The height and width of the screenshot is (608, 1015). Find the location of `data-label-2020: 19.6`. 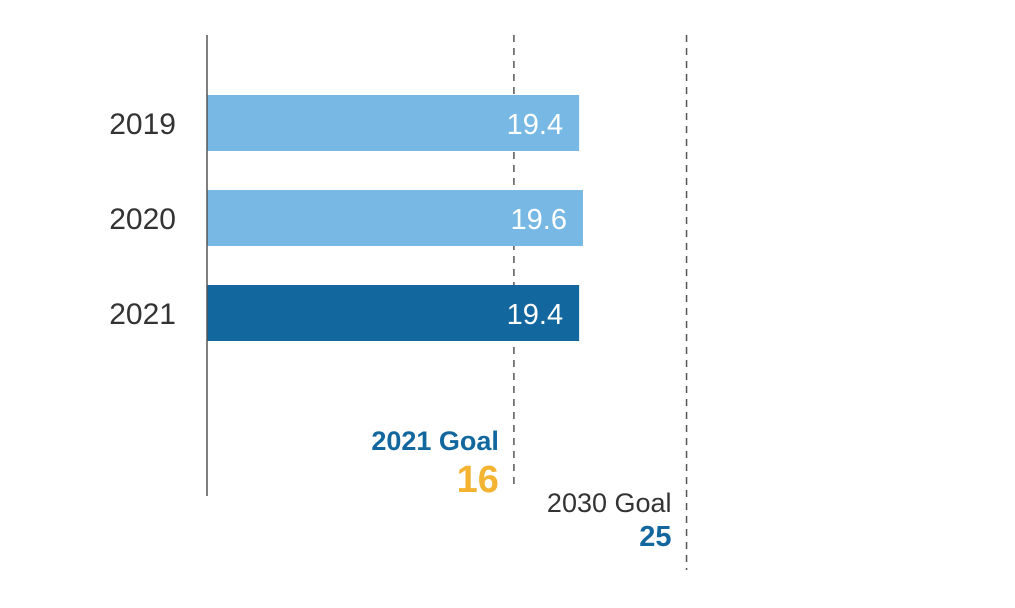

data-label-2020: 19.6 is located at coordinates (539, 220).